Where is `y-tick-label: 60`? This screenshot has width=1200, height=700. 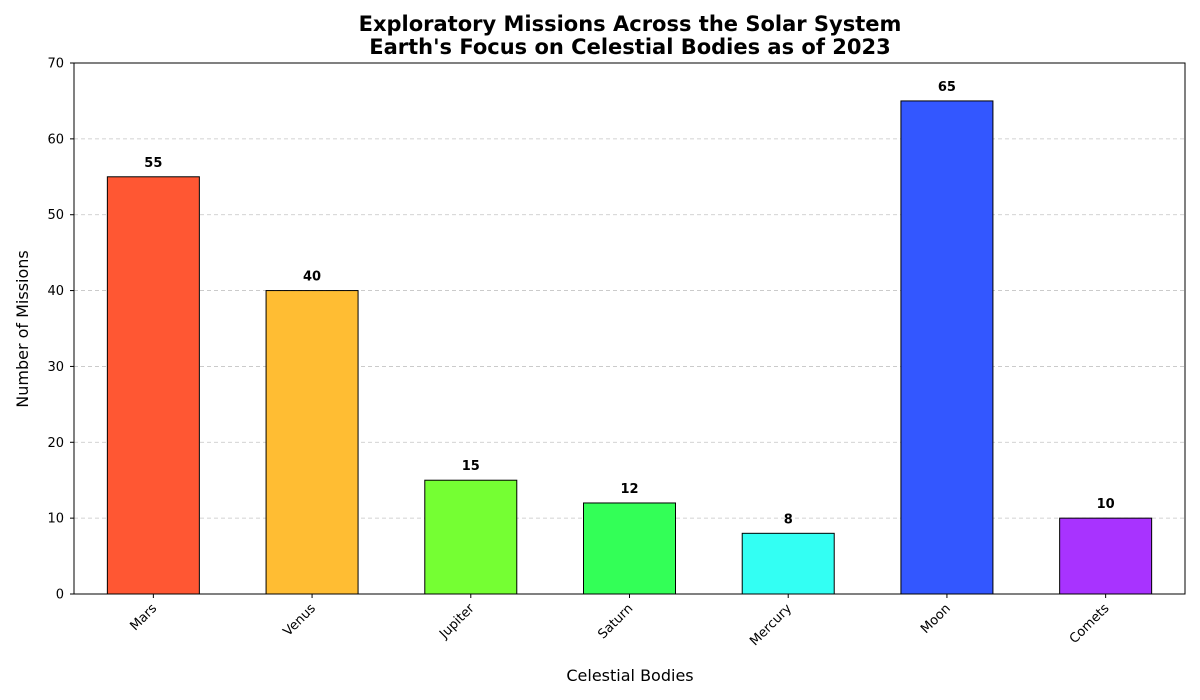
y-tick-label: 60 is located at coordinates (55, 139).